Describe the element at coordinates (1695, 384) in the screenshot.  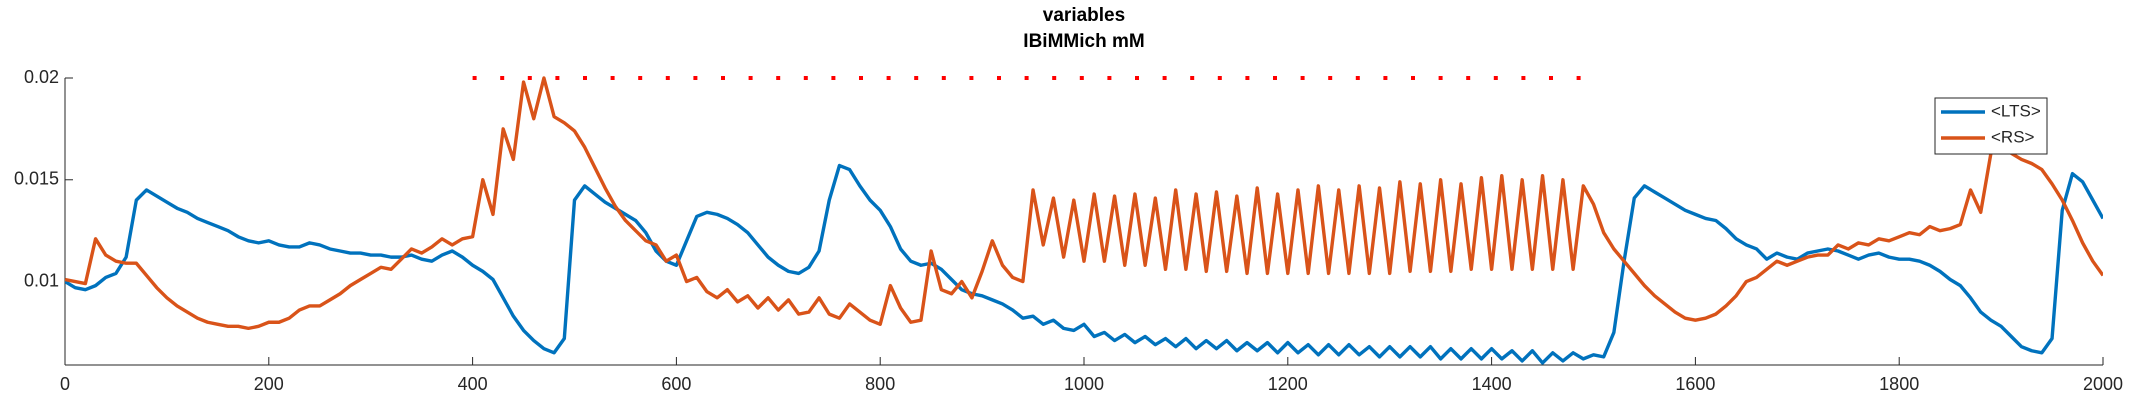
I see `x-tick-label: 1600` at that location.